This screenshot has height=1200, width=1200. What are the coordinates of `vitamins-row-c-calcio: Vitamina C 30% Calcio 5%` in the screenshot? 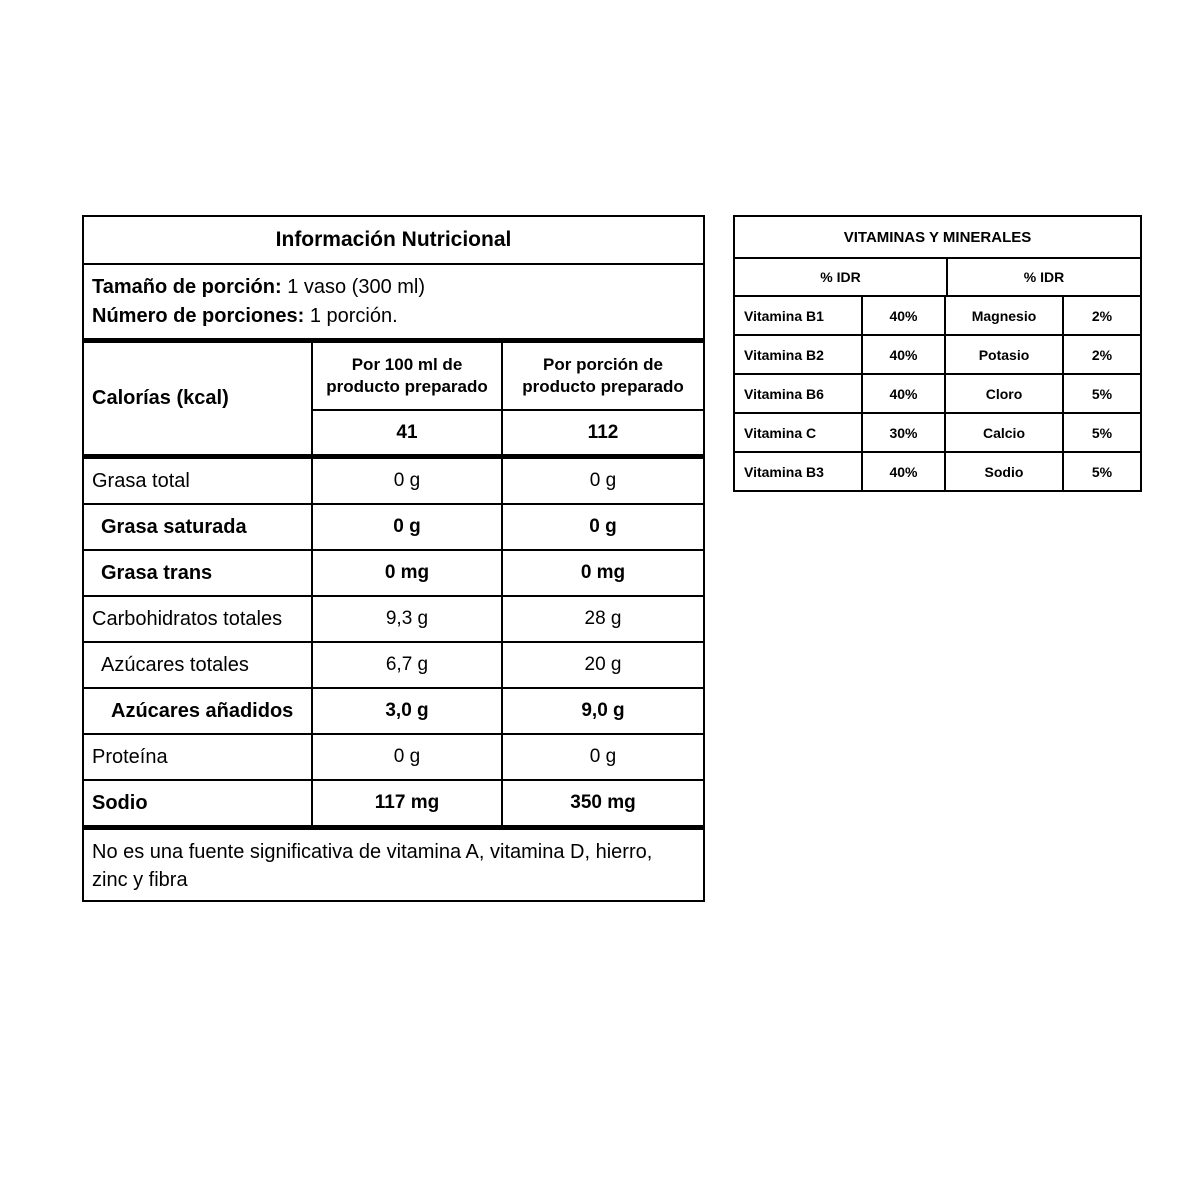 It's located at (937, 433).